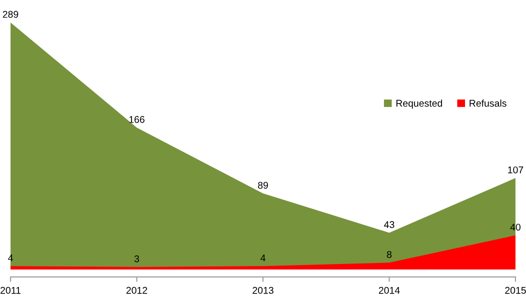 This screenshot has height=301, width=526. What do you see at coordinates (389, 290) in the screenshot?
I see `x-tick-label: 2014` at bounding box center [389, 290].